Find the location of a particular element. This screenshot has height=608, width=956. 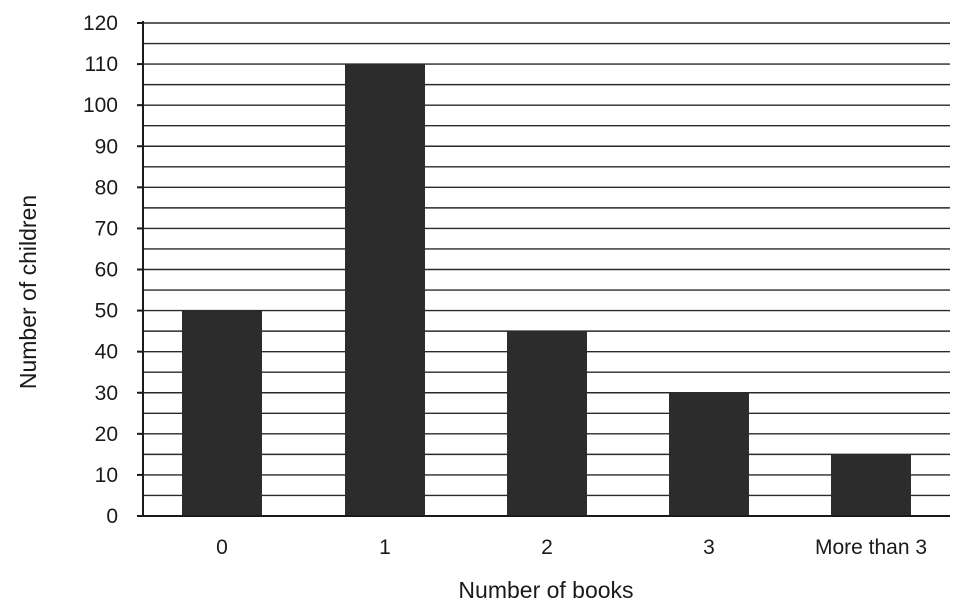

x-axis-title: Number of books is located at coordinates (545, 590).